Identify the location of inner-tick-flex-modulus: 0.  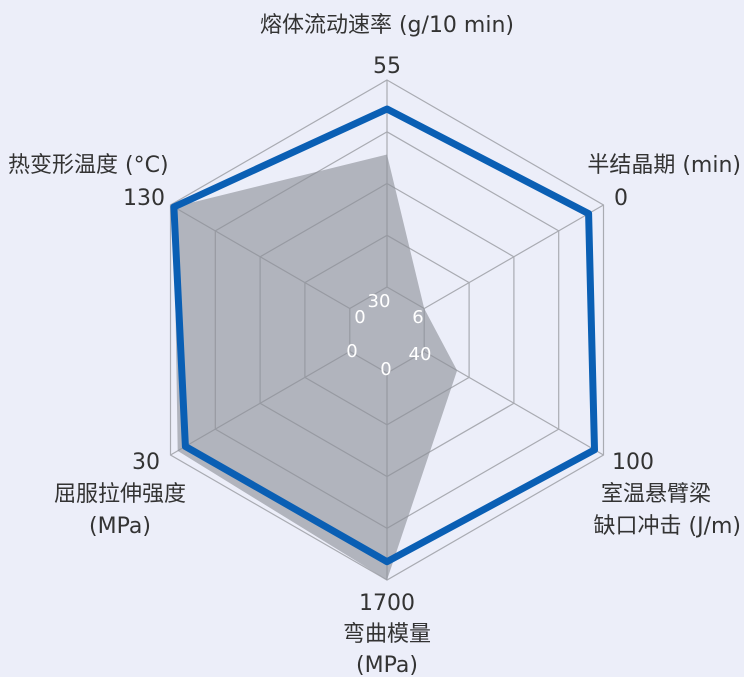
(385, 369).